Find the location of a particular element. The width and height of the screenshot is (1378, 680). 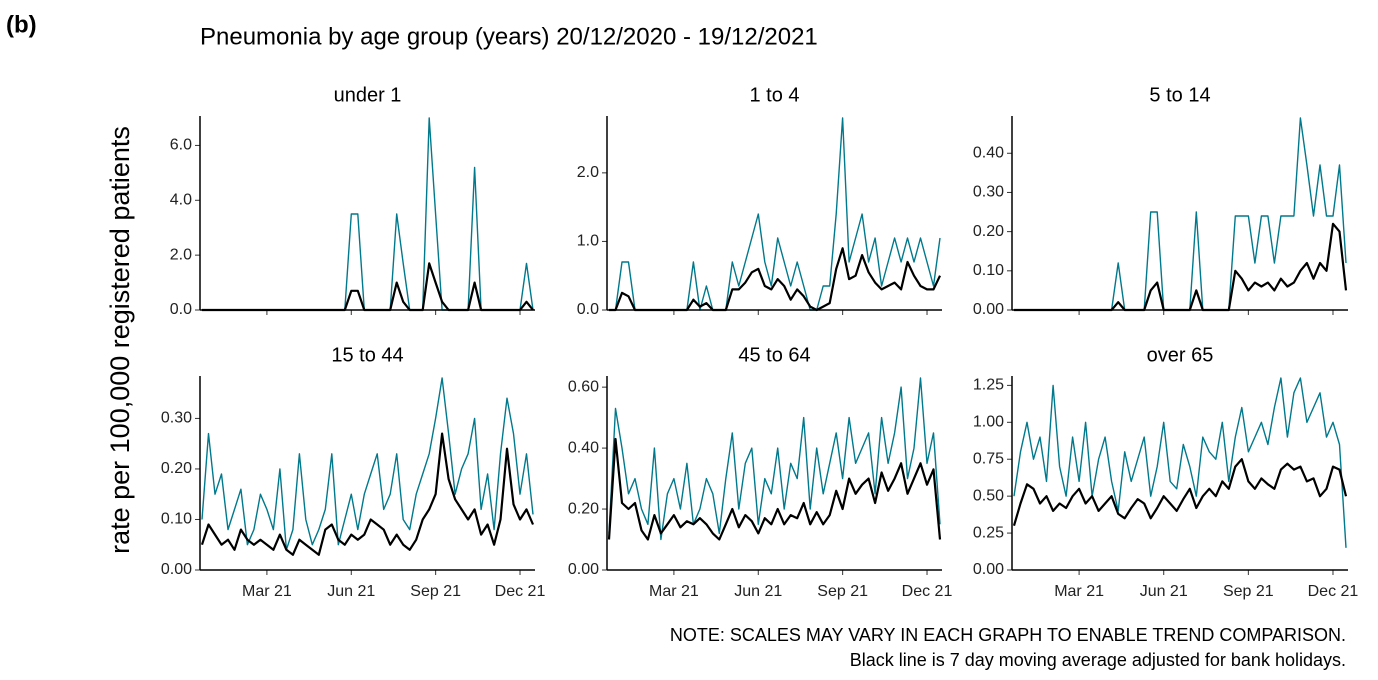

y-tick-label: 0.75 is located at coordinates (988, 458).